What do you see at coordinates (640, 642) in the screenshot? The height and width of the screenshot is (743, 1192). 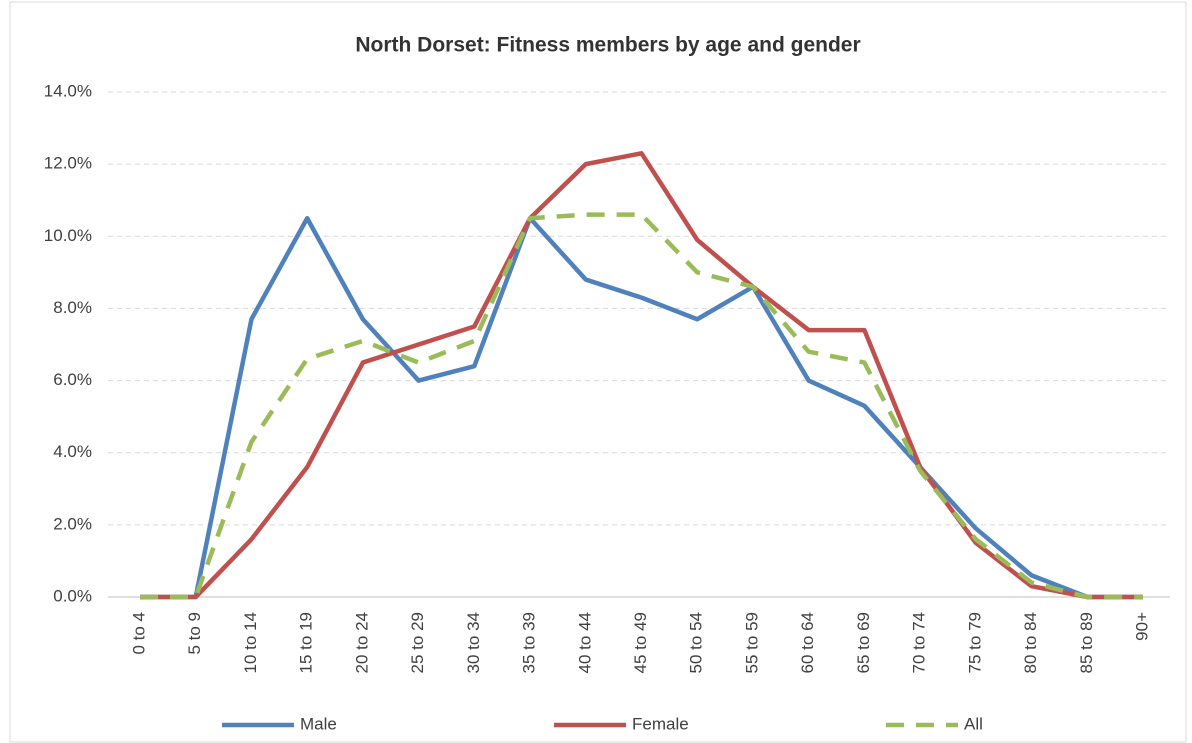 I see `x-tick-label: 45 to 49` at bounding box center [640, 642].